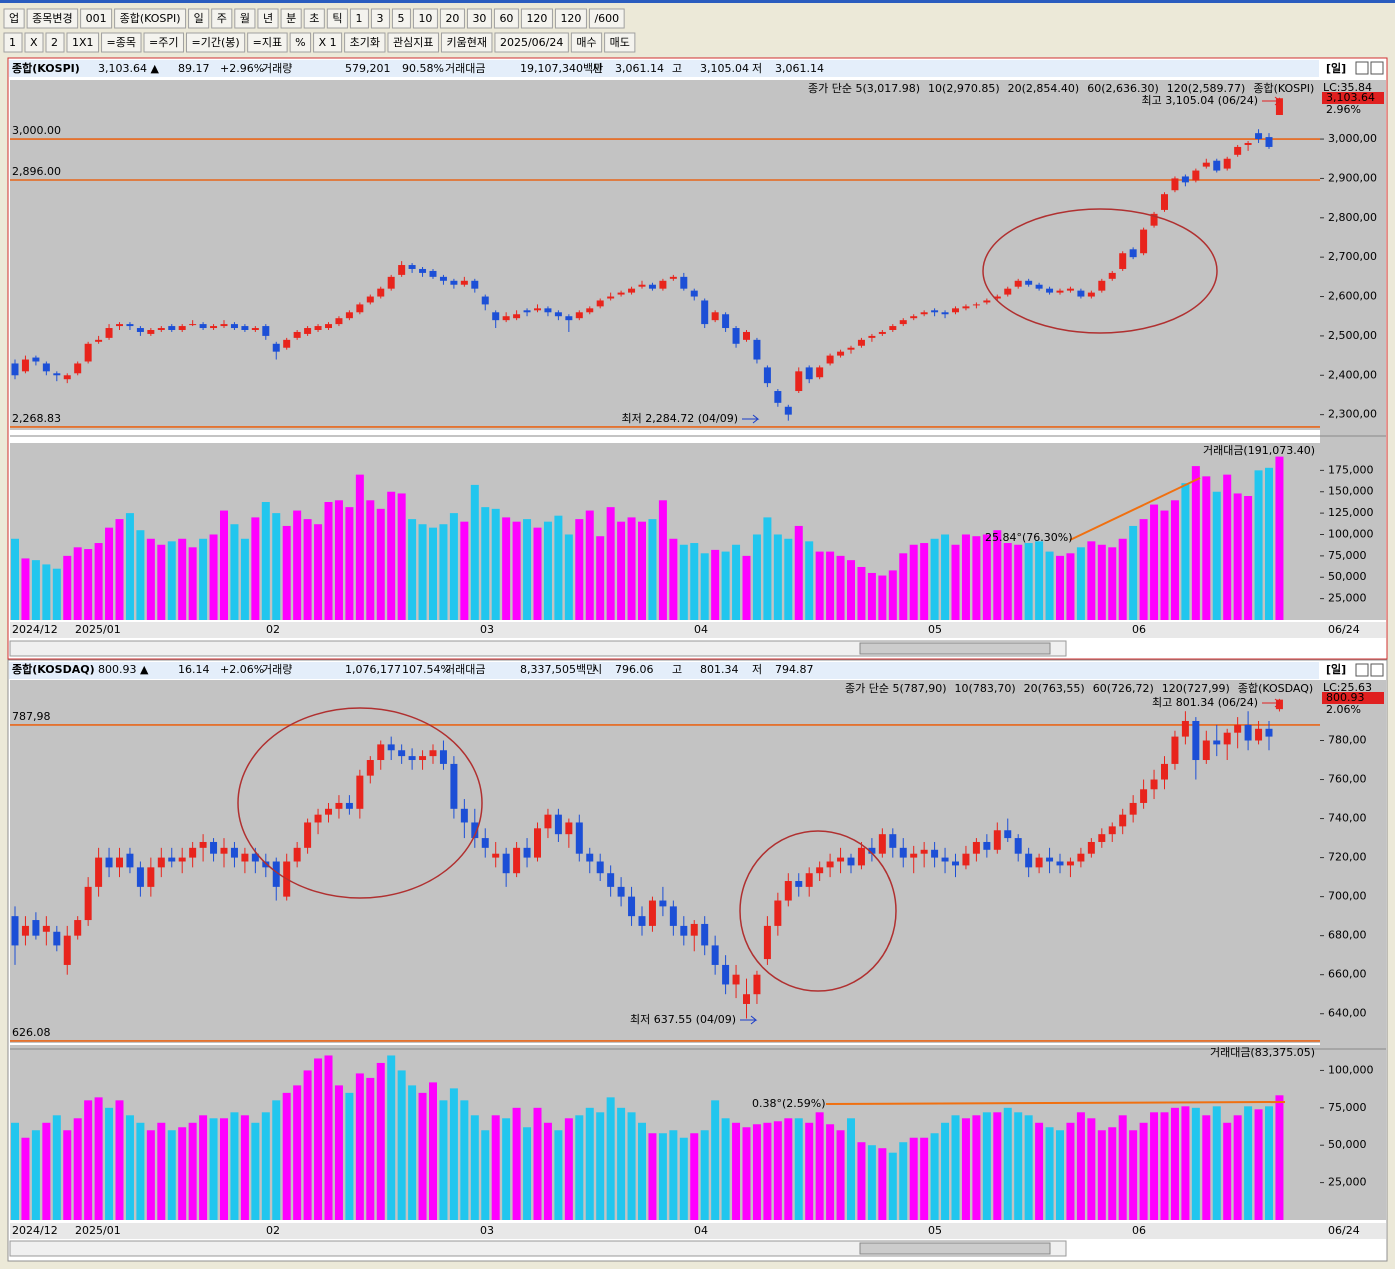  I want to click on toolbar-label: =기간(봉), so click(215, 42).